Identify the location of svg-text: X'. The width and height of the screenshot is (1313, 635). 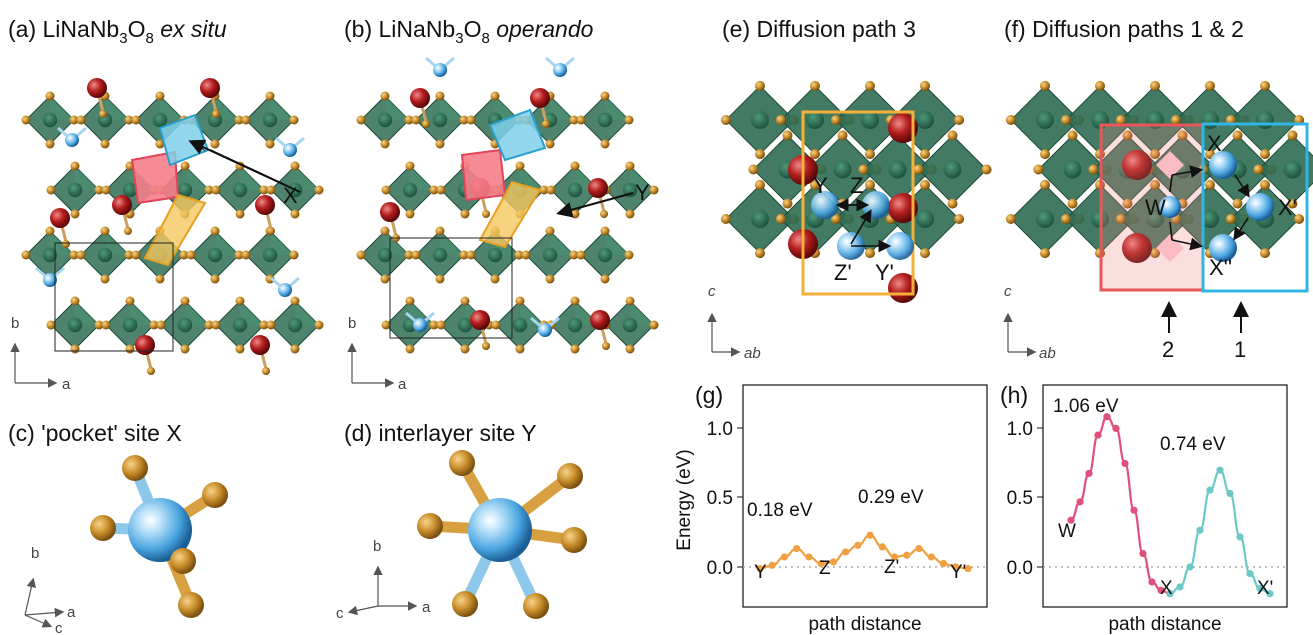
(1287, 207).